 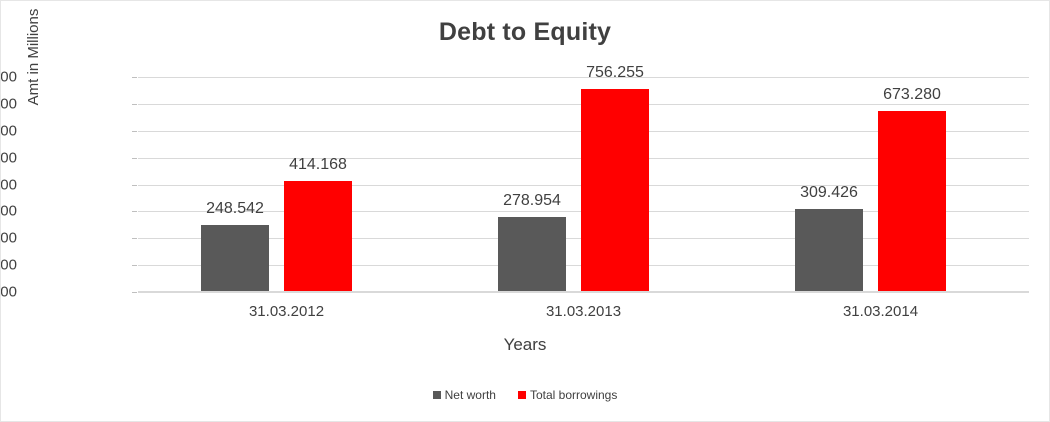 What do you see at coordinates (318, 164) in the screenshot?
I see `bar-value-label: 414.168` at bounding box center [318, 164].